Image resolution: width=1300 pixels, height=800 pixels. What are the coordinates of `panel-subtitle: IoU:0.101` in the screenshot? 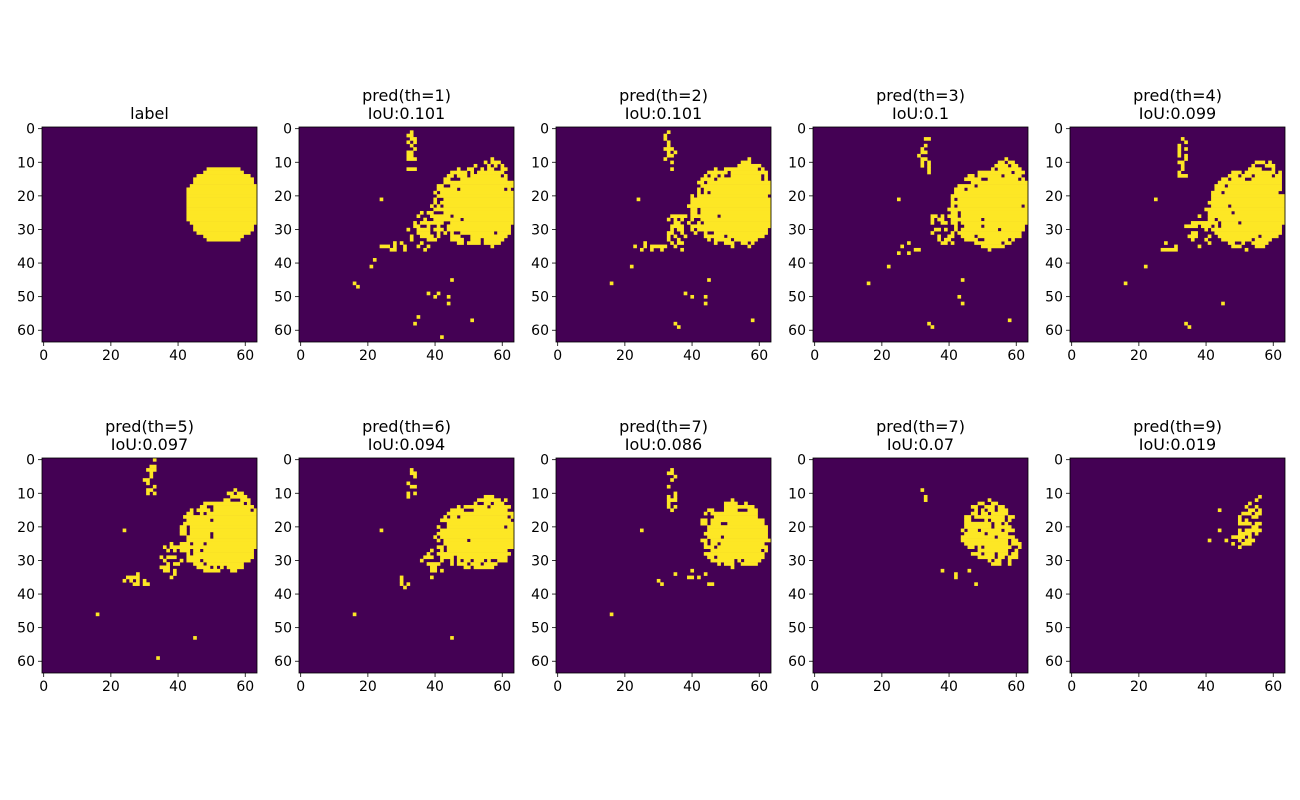 It's located at (663, 113).